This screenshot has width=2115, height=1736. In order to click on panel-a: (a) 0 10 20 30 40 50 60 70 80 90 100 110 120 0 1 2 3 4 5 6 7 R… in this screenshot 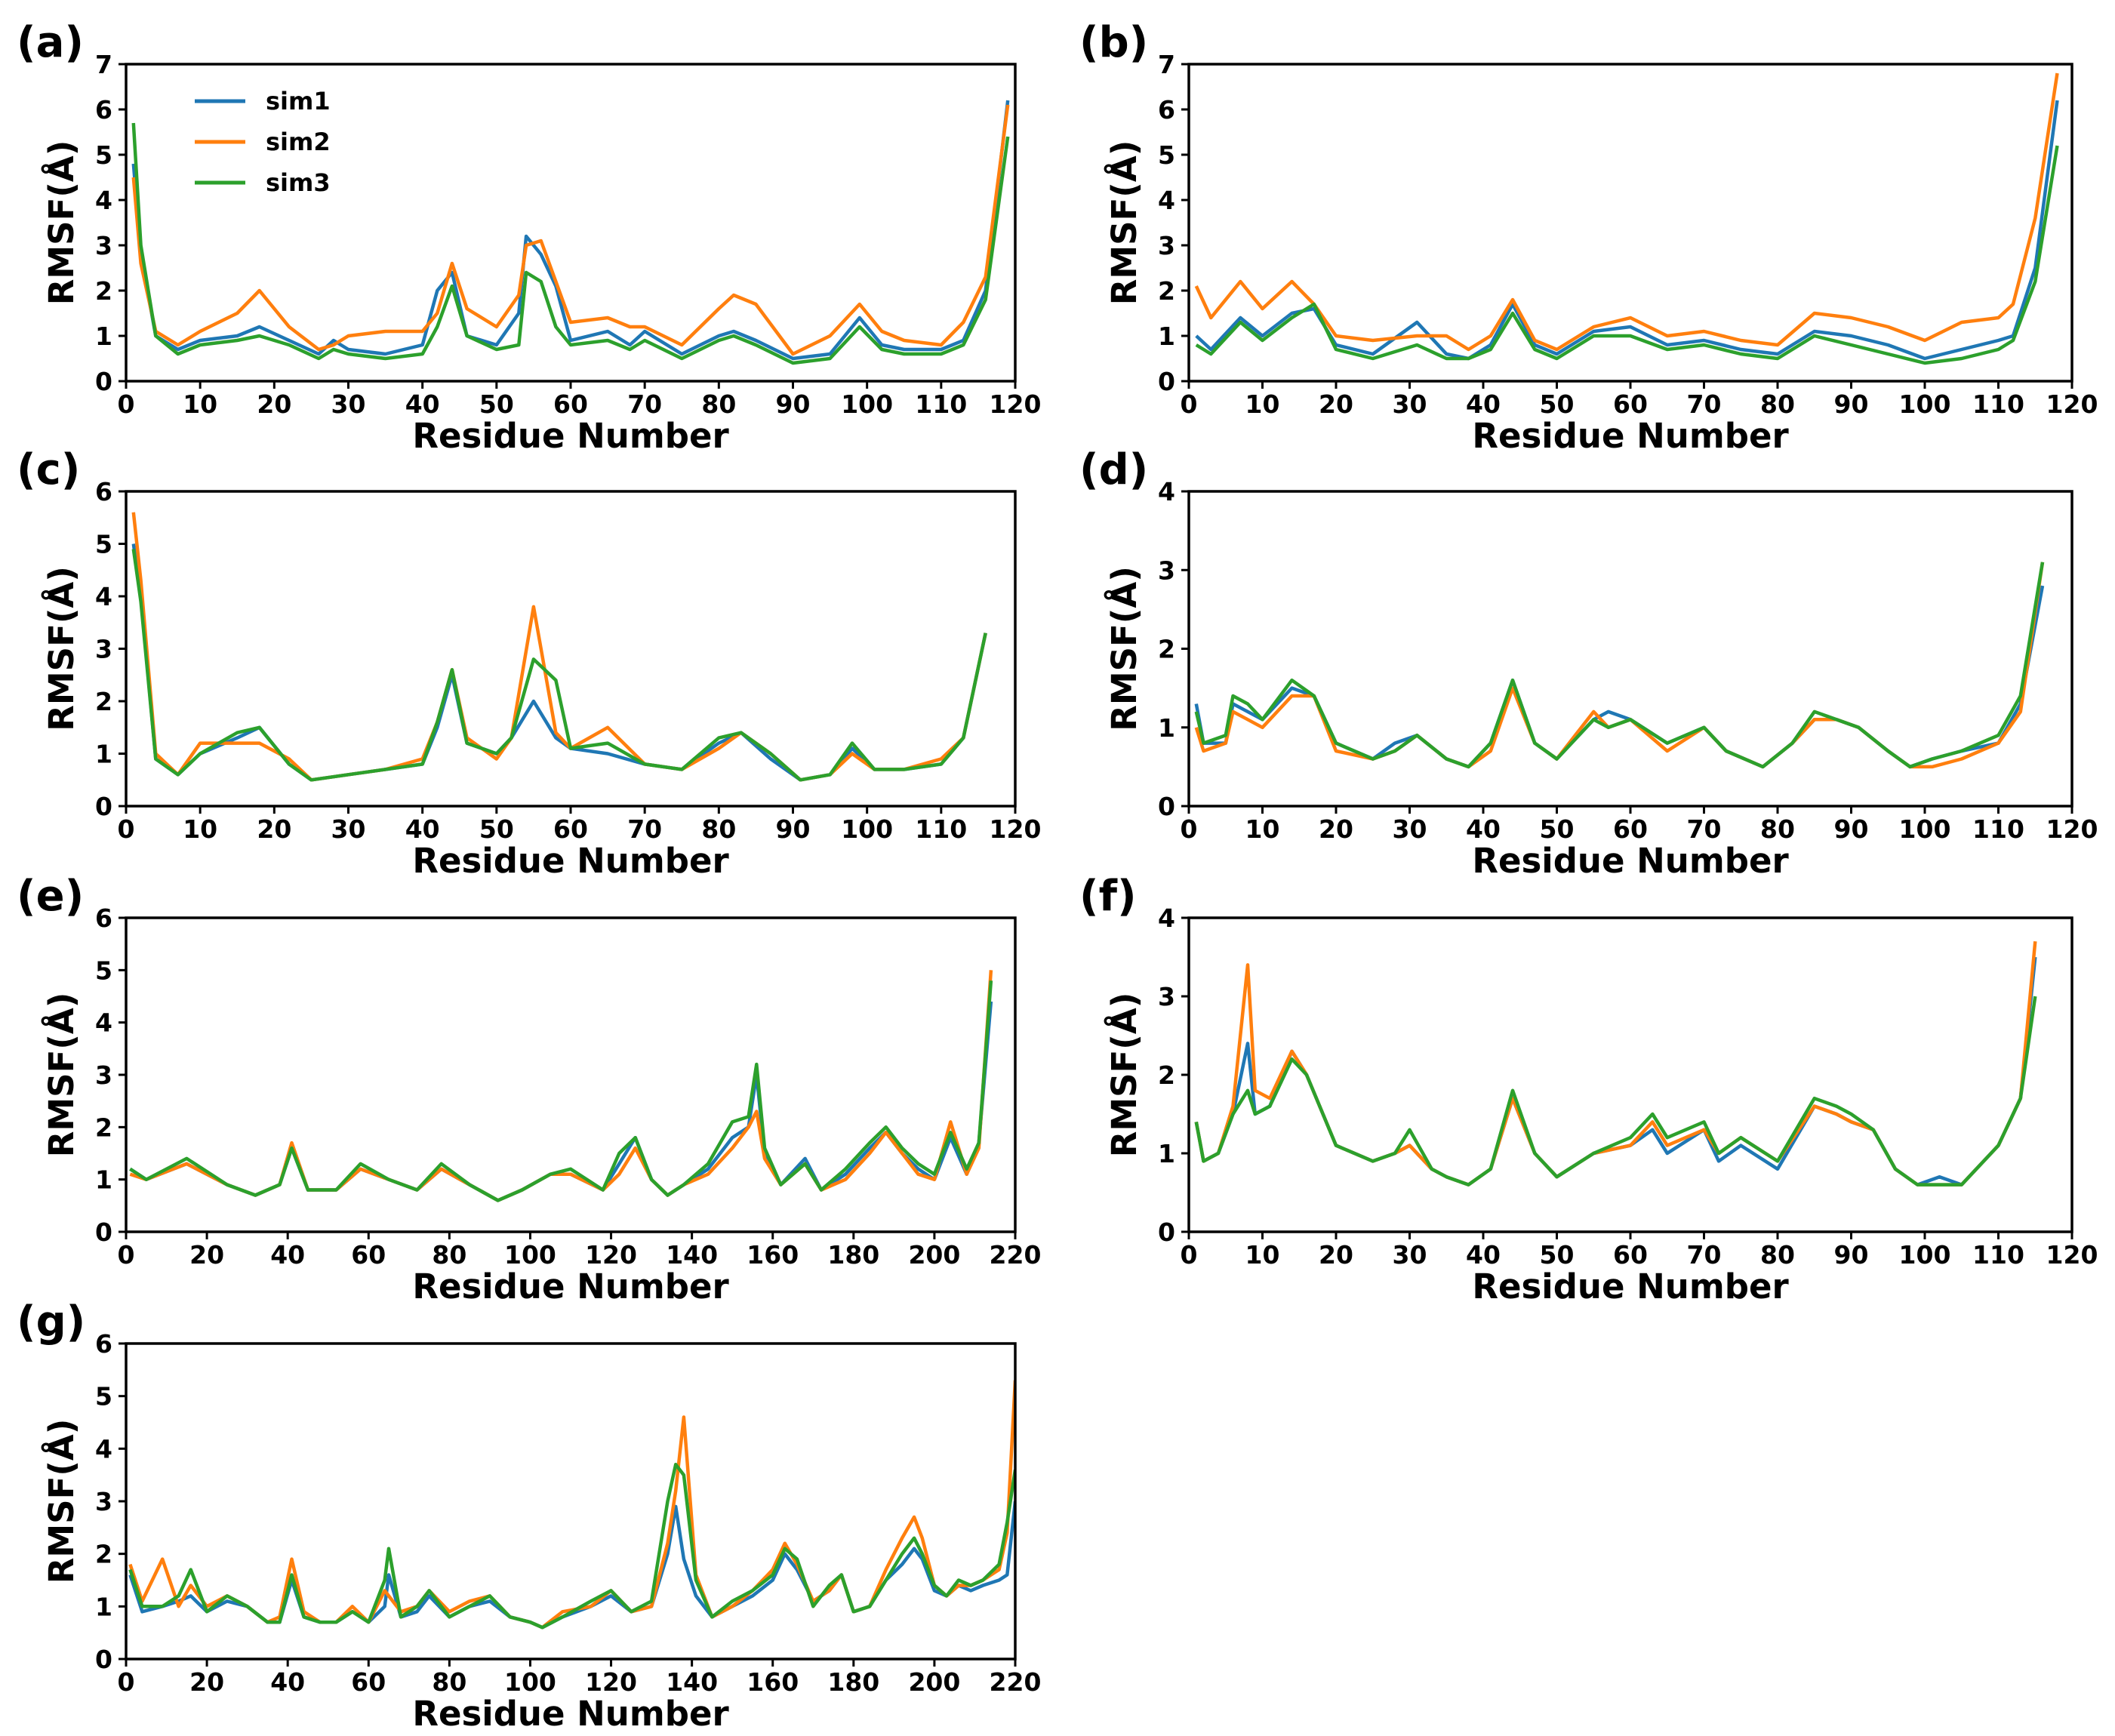, I will do `click(529, 237)`.